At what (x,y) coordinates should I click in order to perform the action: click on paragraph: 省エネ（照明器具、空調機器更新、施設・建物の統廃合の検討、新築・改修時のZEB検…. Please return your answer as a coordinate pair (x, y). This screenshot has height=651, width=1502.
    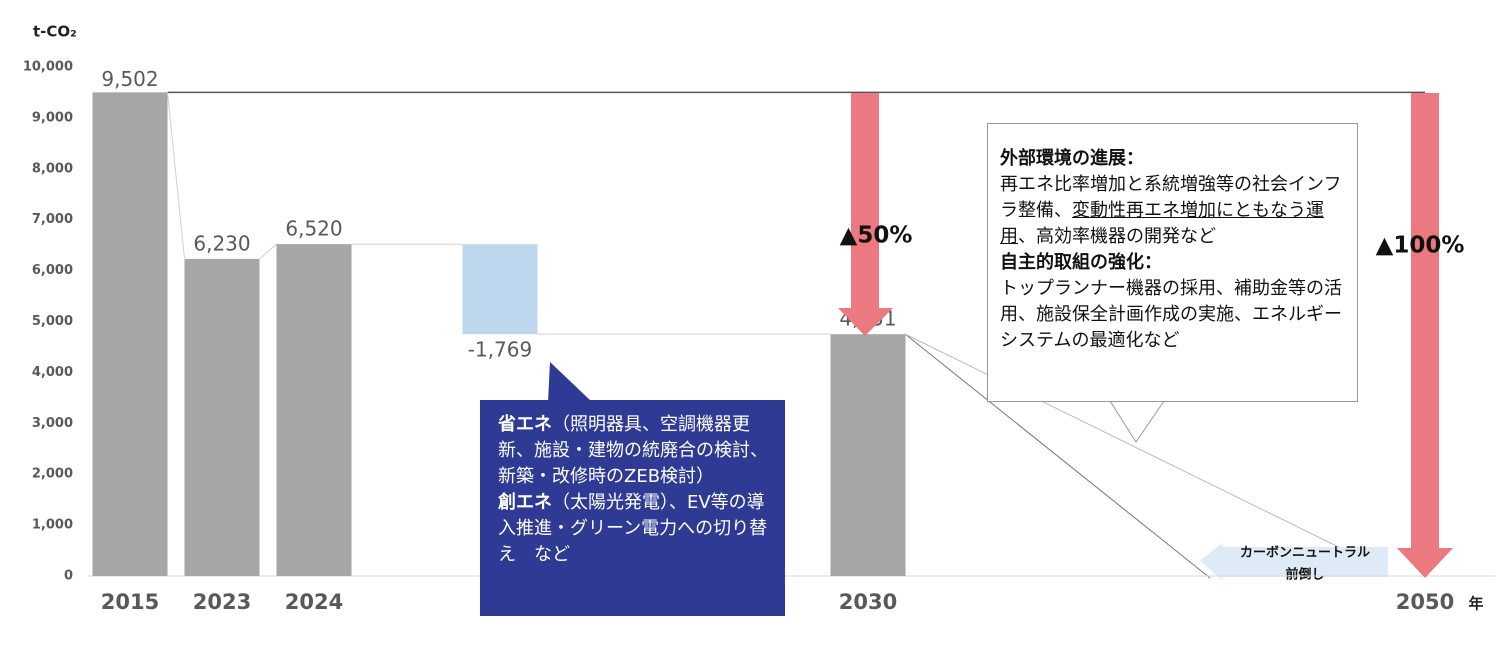
    Looking at the image, I should click on (634, 451).